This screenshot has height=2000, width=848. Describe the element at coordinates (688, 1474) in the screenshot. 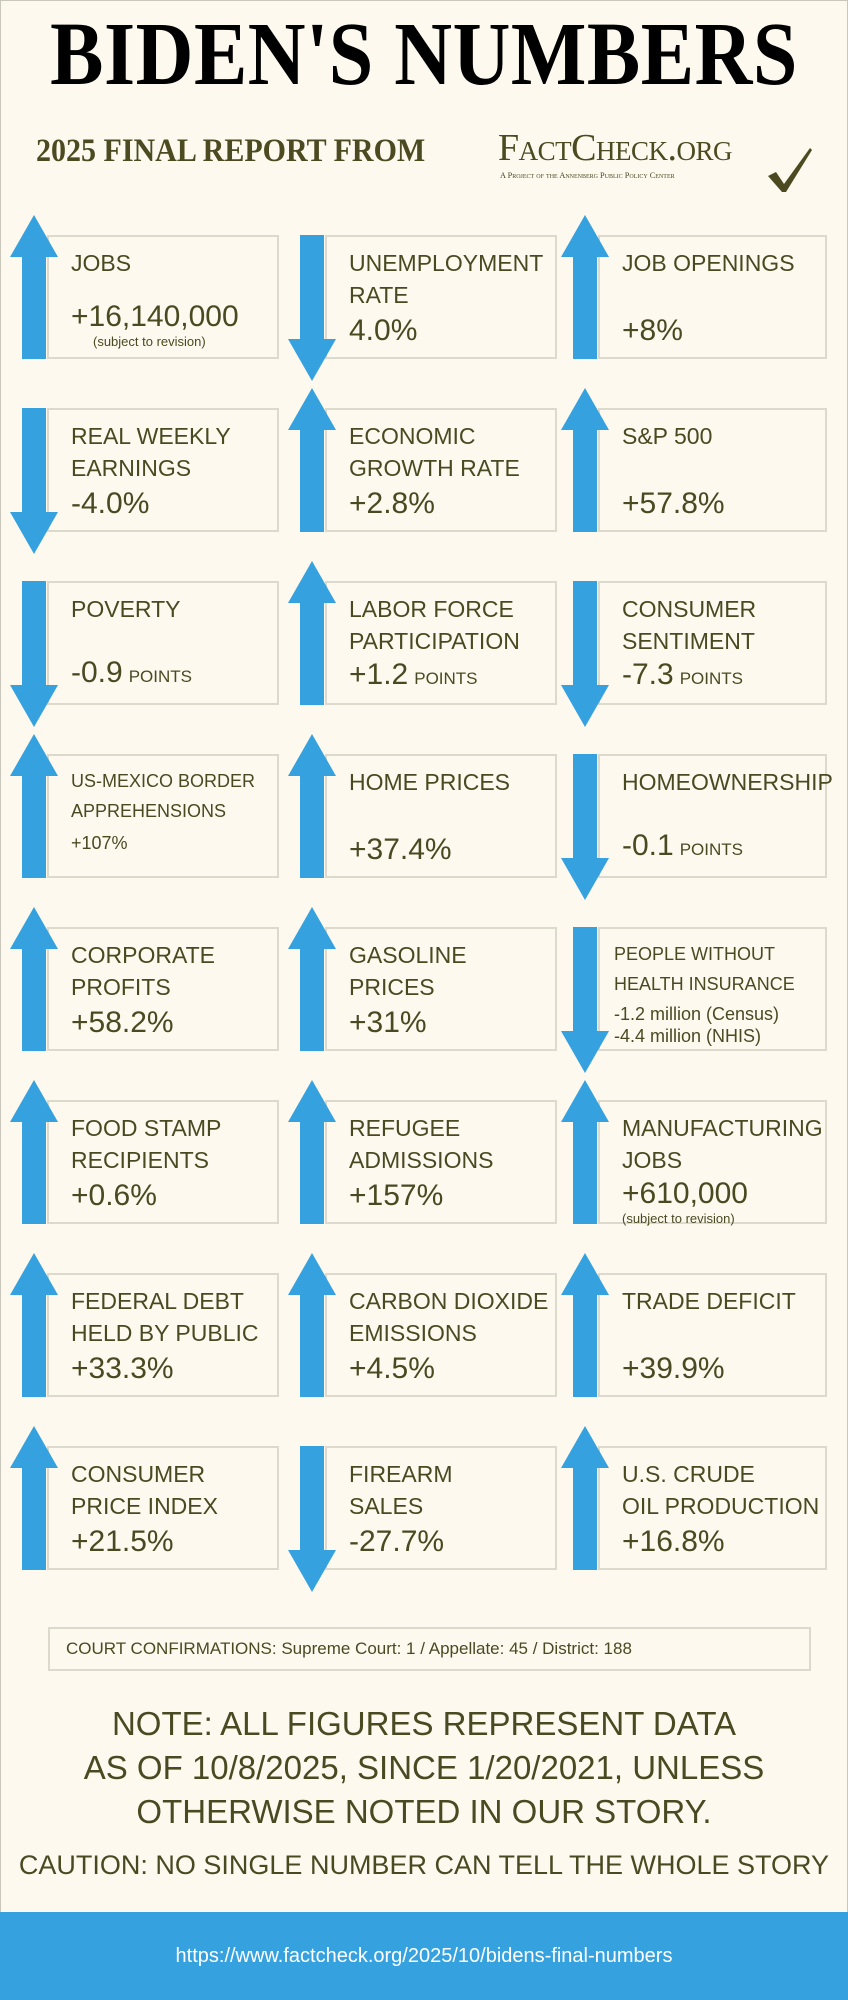

I see `metric-label: U.S. CRUDE` at that location.